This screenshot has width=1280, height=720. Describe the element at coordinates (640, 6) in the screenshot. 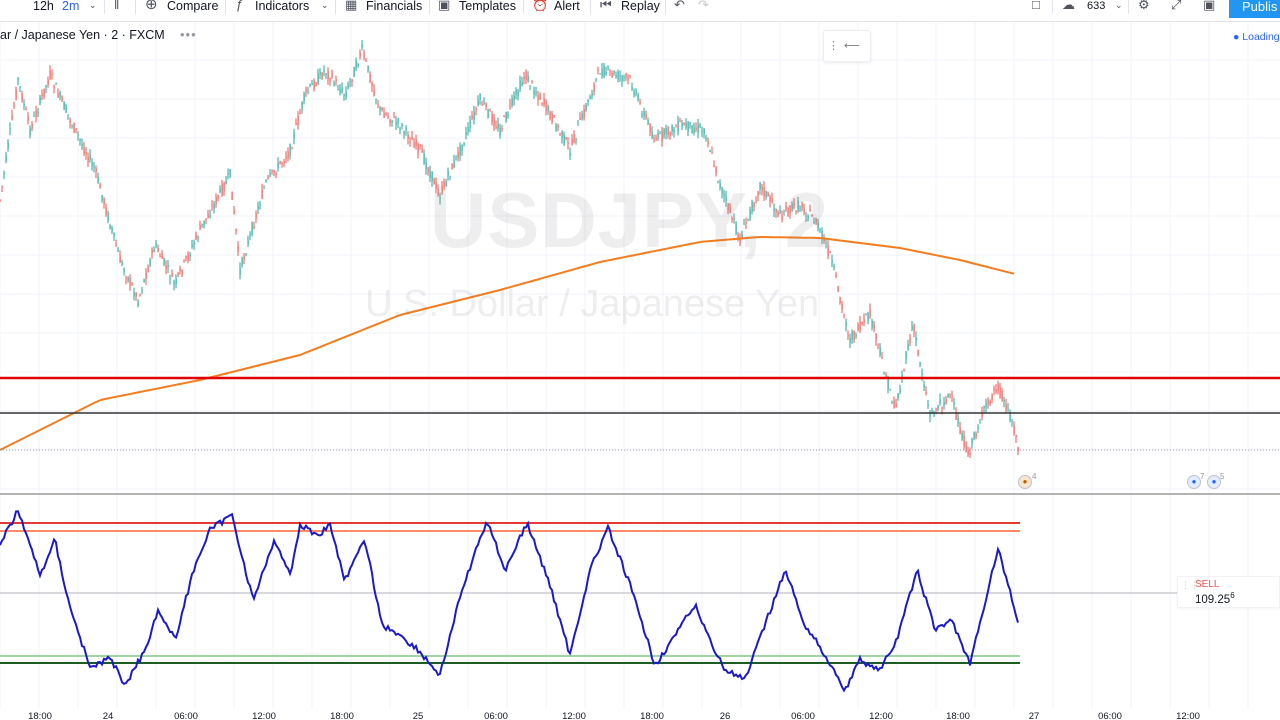

I see `replay-button: Replay` at that location.